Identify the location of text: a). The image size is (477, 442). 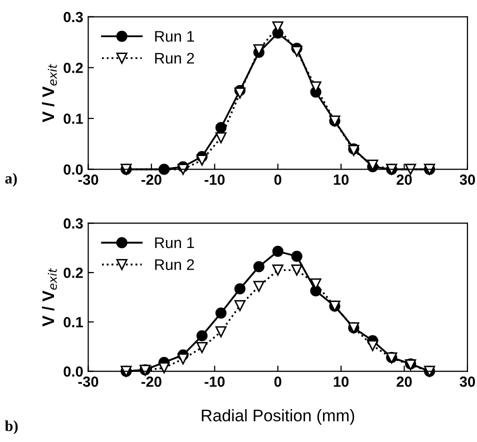
(11, 179).